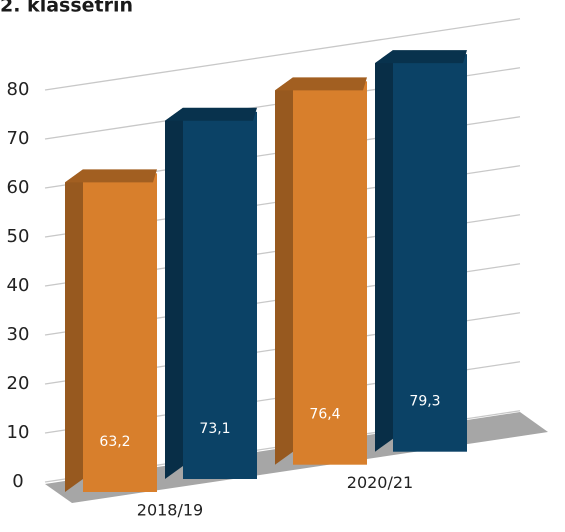  What do you see at coordinates (282, 54) in the screenshot?
I see `grid-line` at bounding box center [282, 54].